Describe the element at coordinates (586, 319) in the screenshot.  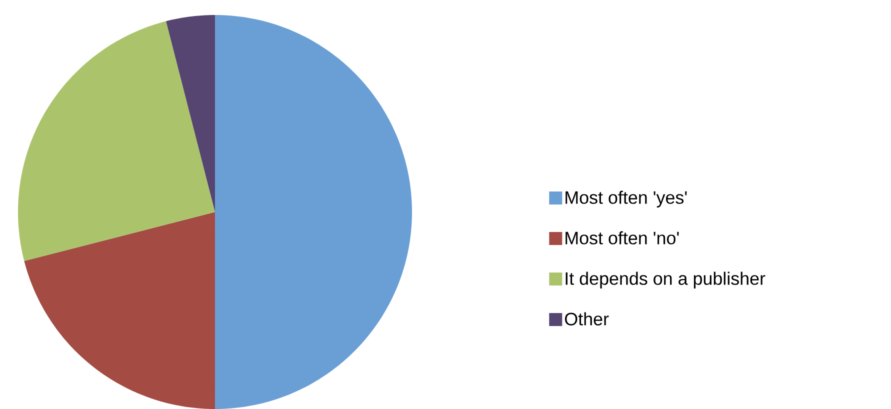
I see `legend-label: Other` at that location.